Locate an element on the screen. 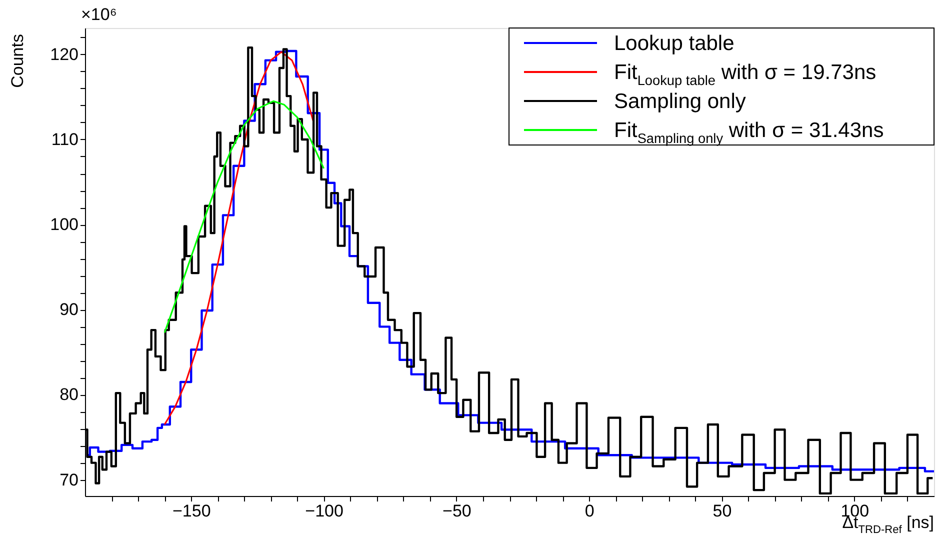 This screenshot has width=936, height=537. y-axis-title: Counts is located at coordinates (17, 61).